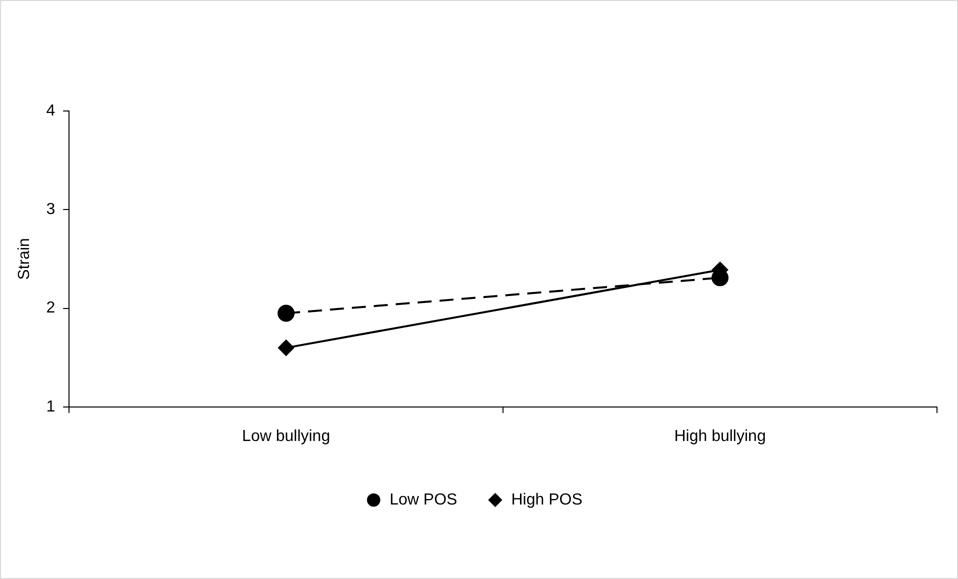  Describe the element at coordinates (546, 499) in the screenshot. I see `legend-label: High POS` at that location.